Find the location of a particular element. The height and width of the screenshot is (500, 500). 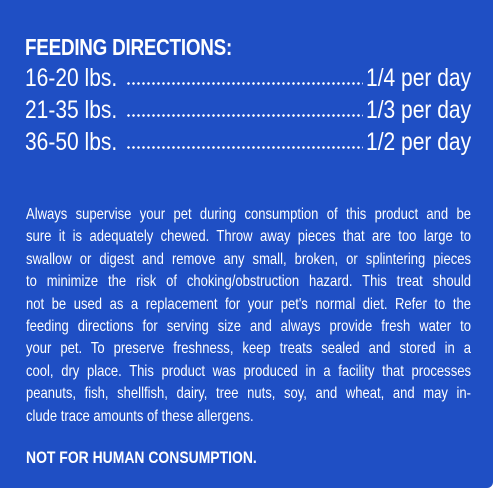

warning-line: clude trace amounts of these allergens. is located at coordinates (140, 416).